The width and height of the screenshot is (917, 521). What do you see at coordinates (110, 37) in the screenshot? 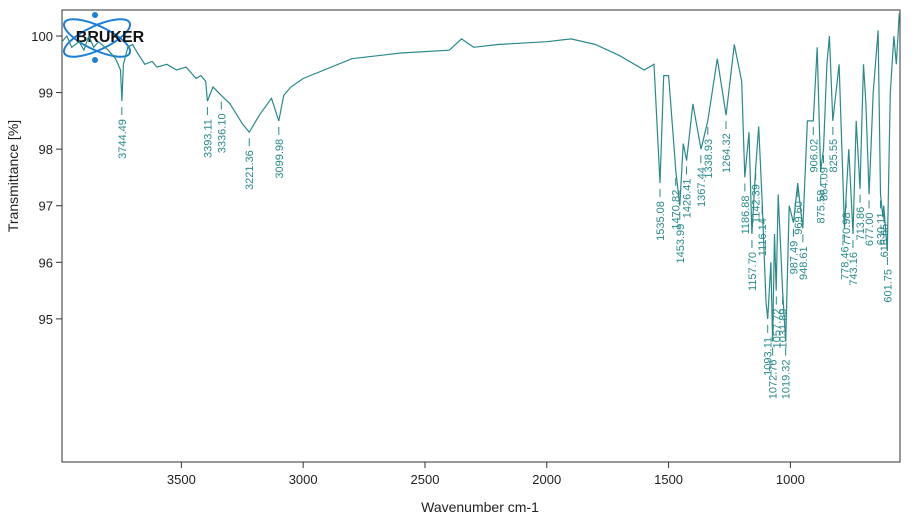
I see `logo-text: BRUKER` at bounding box center [110, 37].